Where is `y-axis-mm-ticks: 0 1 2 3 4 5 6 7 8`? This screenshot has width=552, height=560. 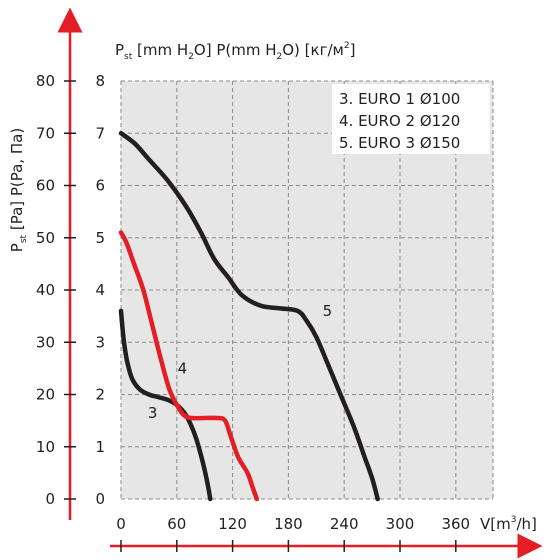
y-axis-mm-ticks: 0 1 2 3 4 5 6 7 8 is located at coordinates (100, 290).